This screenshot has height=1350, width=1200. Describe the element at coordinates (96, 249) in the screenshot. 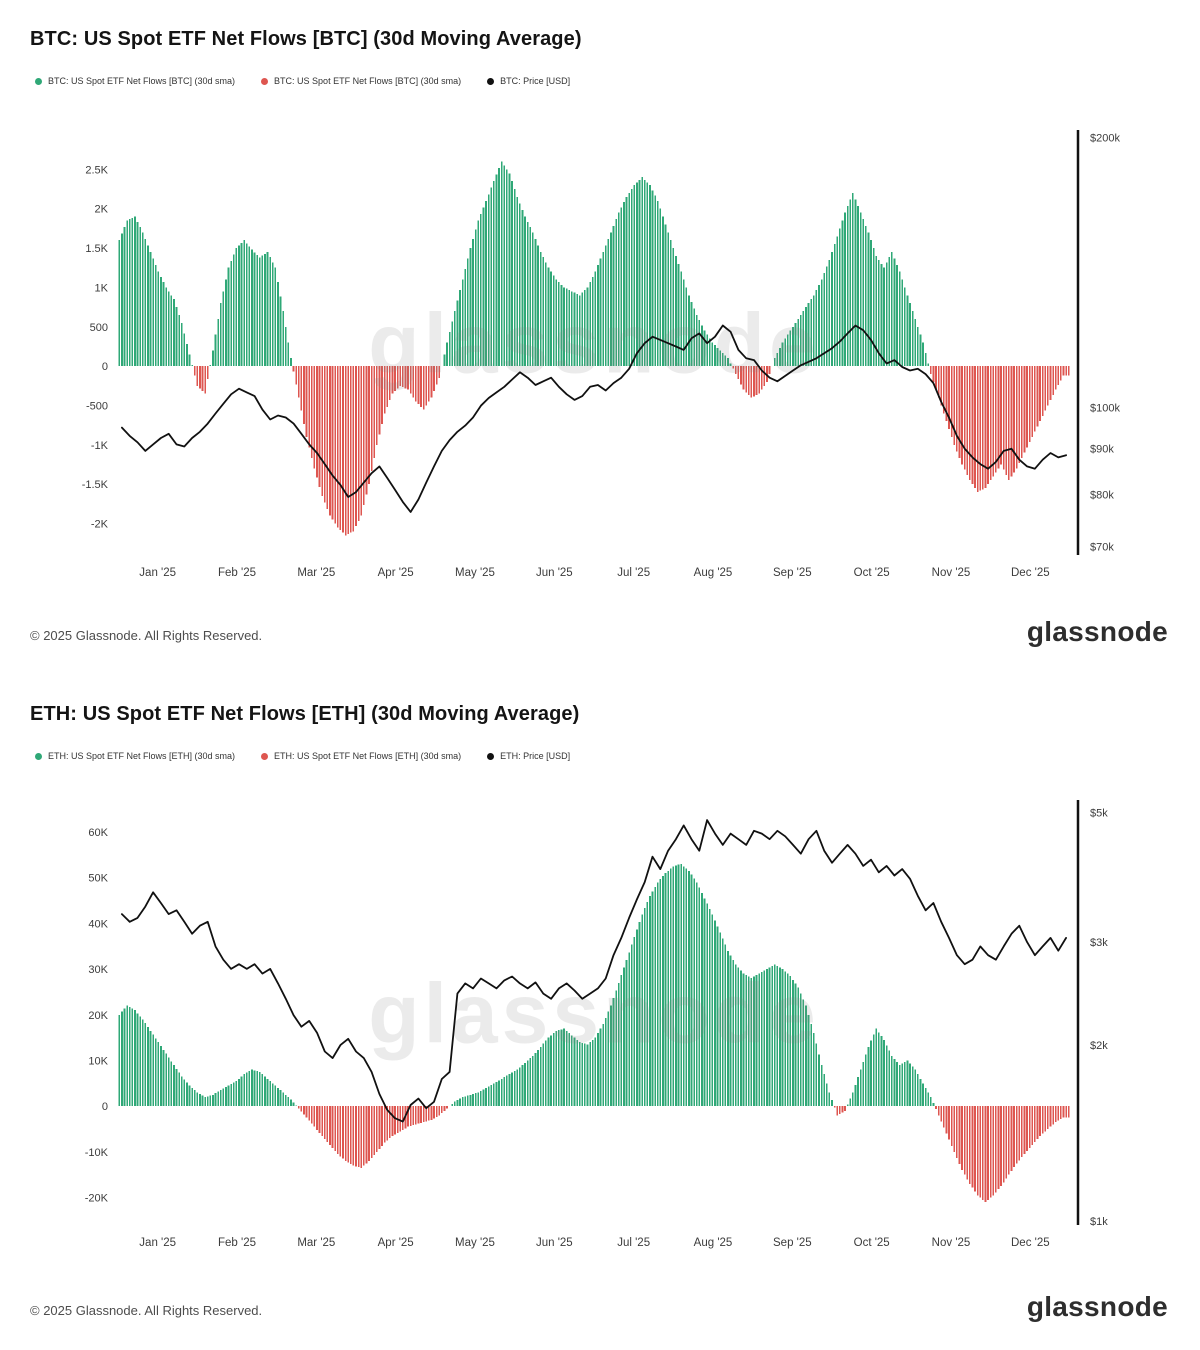

I see `svg-text: 1.5K` at that location.